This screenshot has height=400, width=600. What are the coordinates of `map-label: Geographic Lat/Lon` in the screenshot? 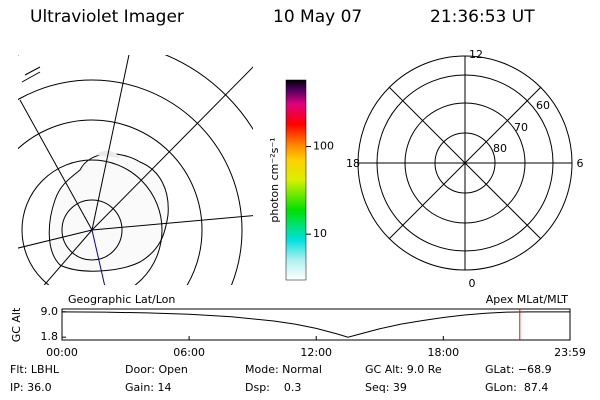 It's located at (121, 299).